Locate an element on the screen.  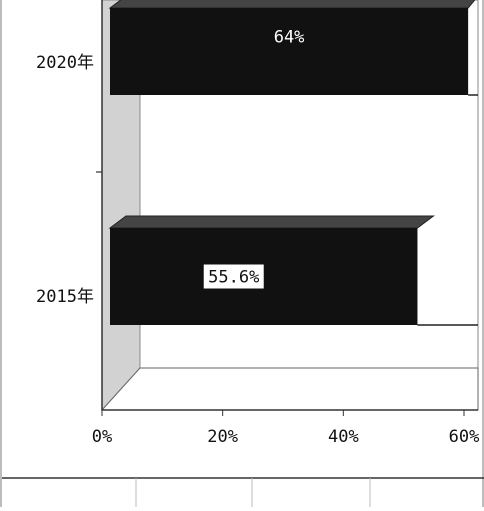
bar is located at coordinates (289, 51).